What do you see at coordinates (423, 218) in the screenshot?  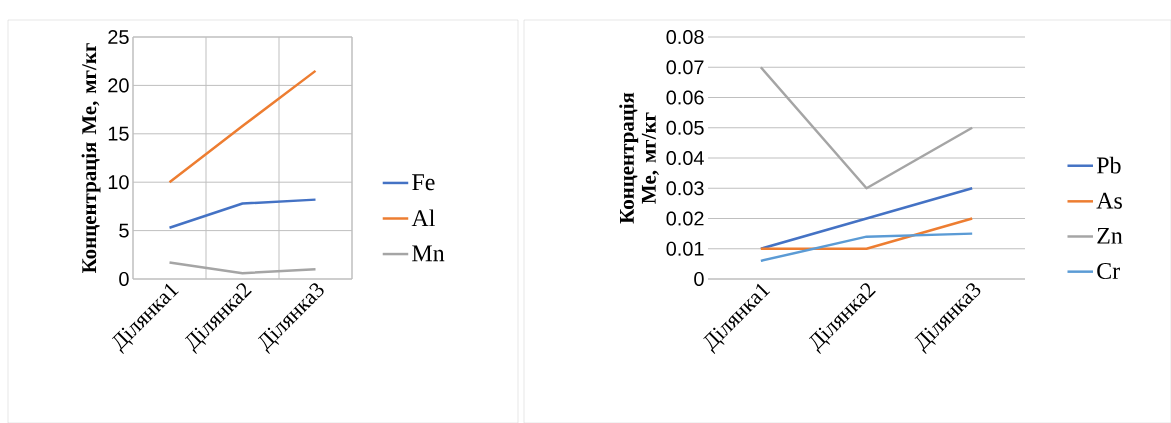 I see `legend-label: Al` at bounding box center [423, 218].